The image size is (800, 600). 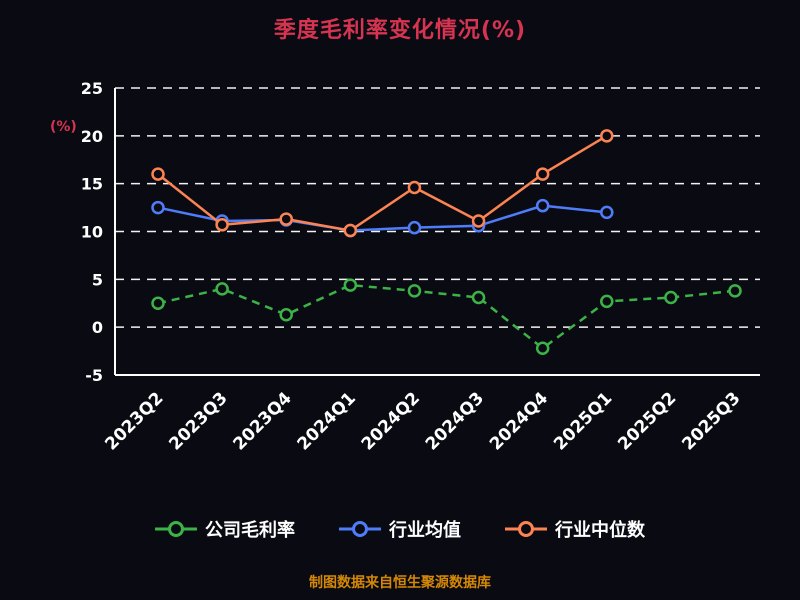 I want to click on legend-item-industry-mean: 行业均值, so click(x=400, y=529).